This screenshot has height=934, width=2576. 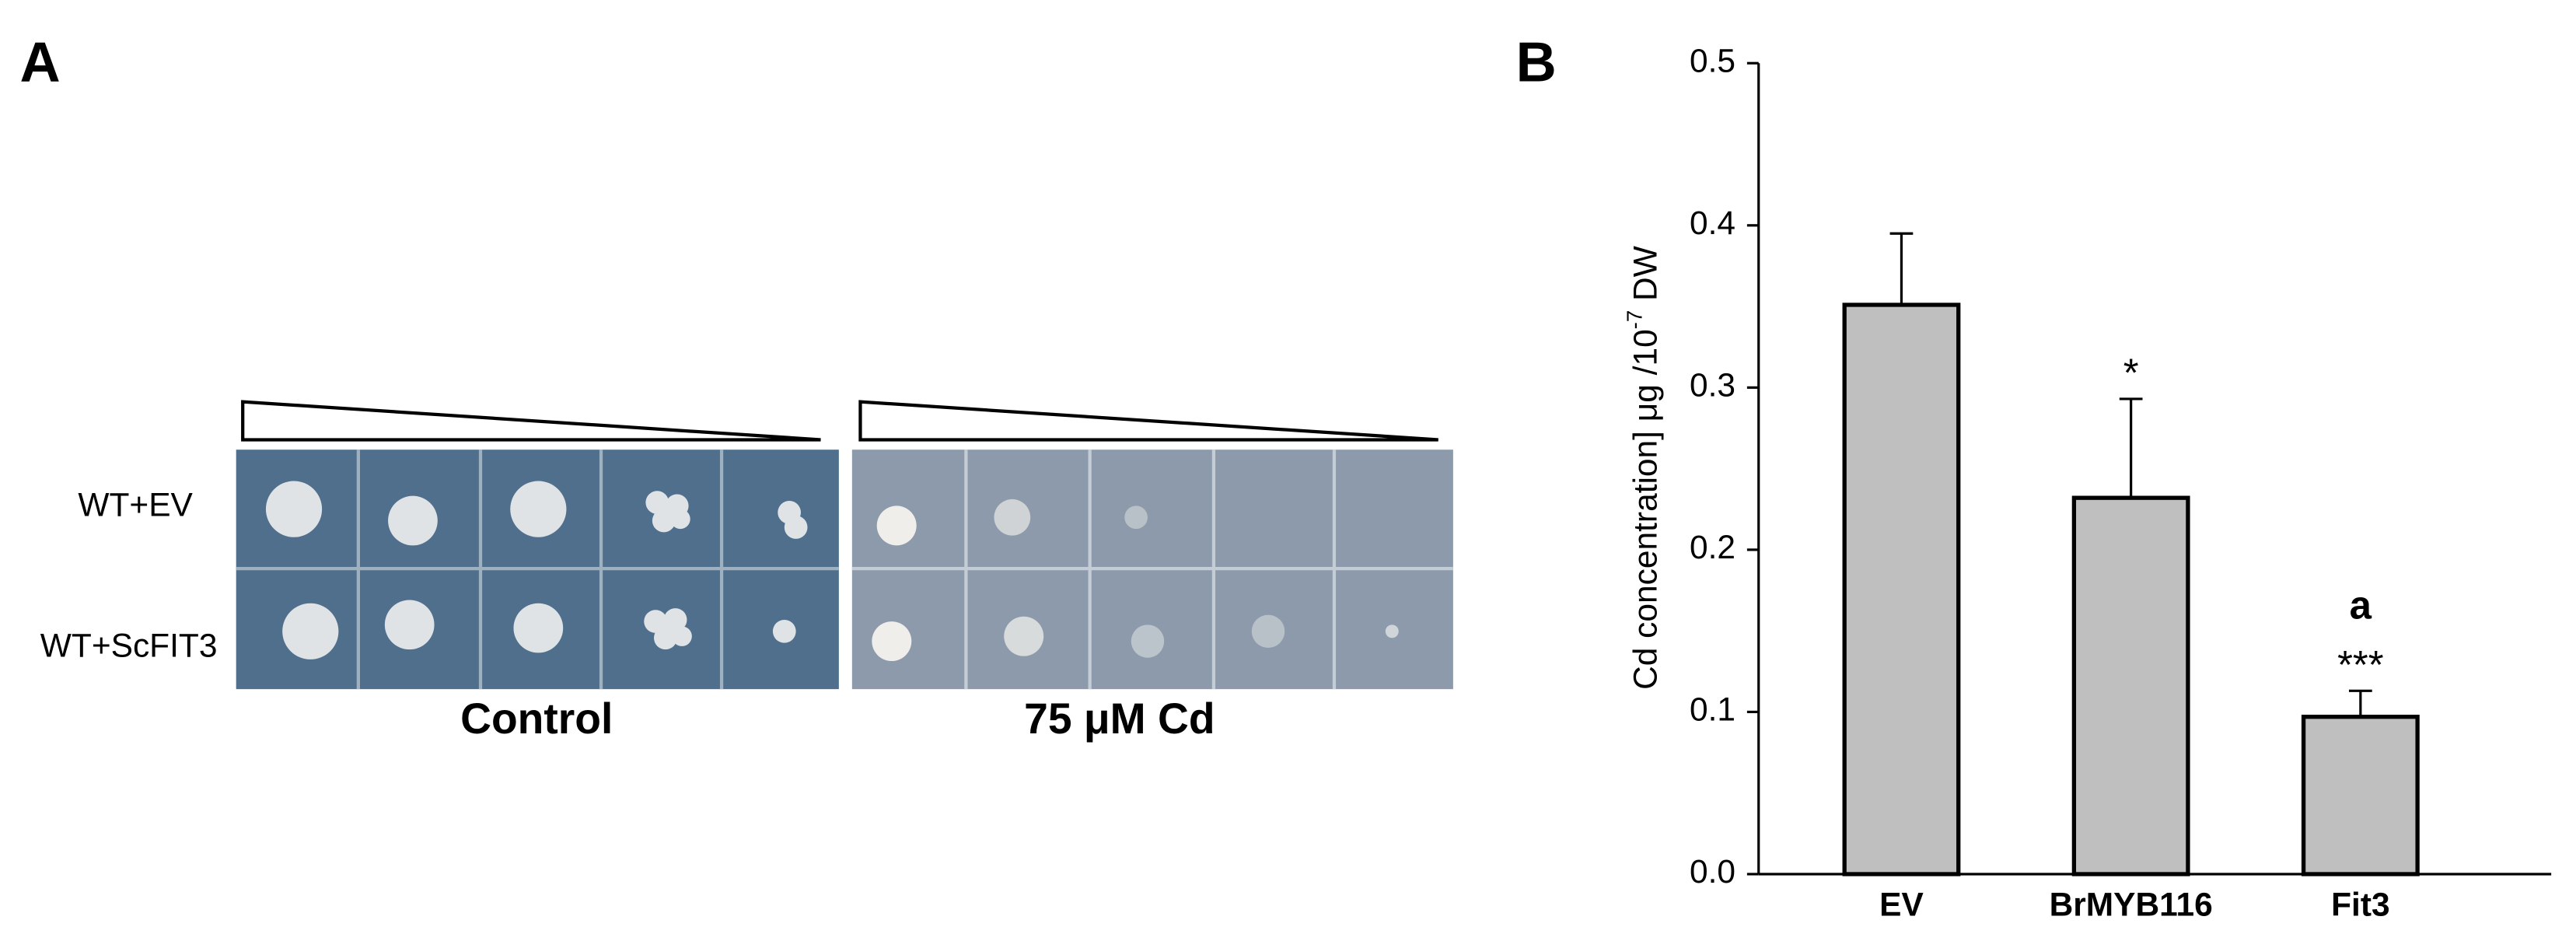 What do you see at coordinates (2361, 605) in the screenshot?
I see `annotation: a` at bounding box center [2361, 605].